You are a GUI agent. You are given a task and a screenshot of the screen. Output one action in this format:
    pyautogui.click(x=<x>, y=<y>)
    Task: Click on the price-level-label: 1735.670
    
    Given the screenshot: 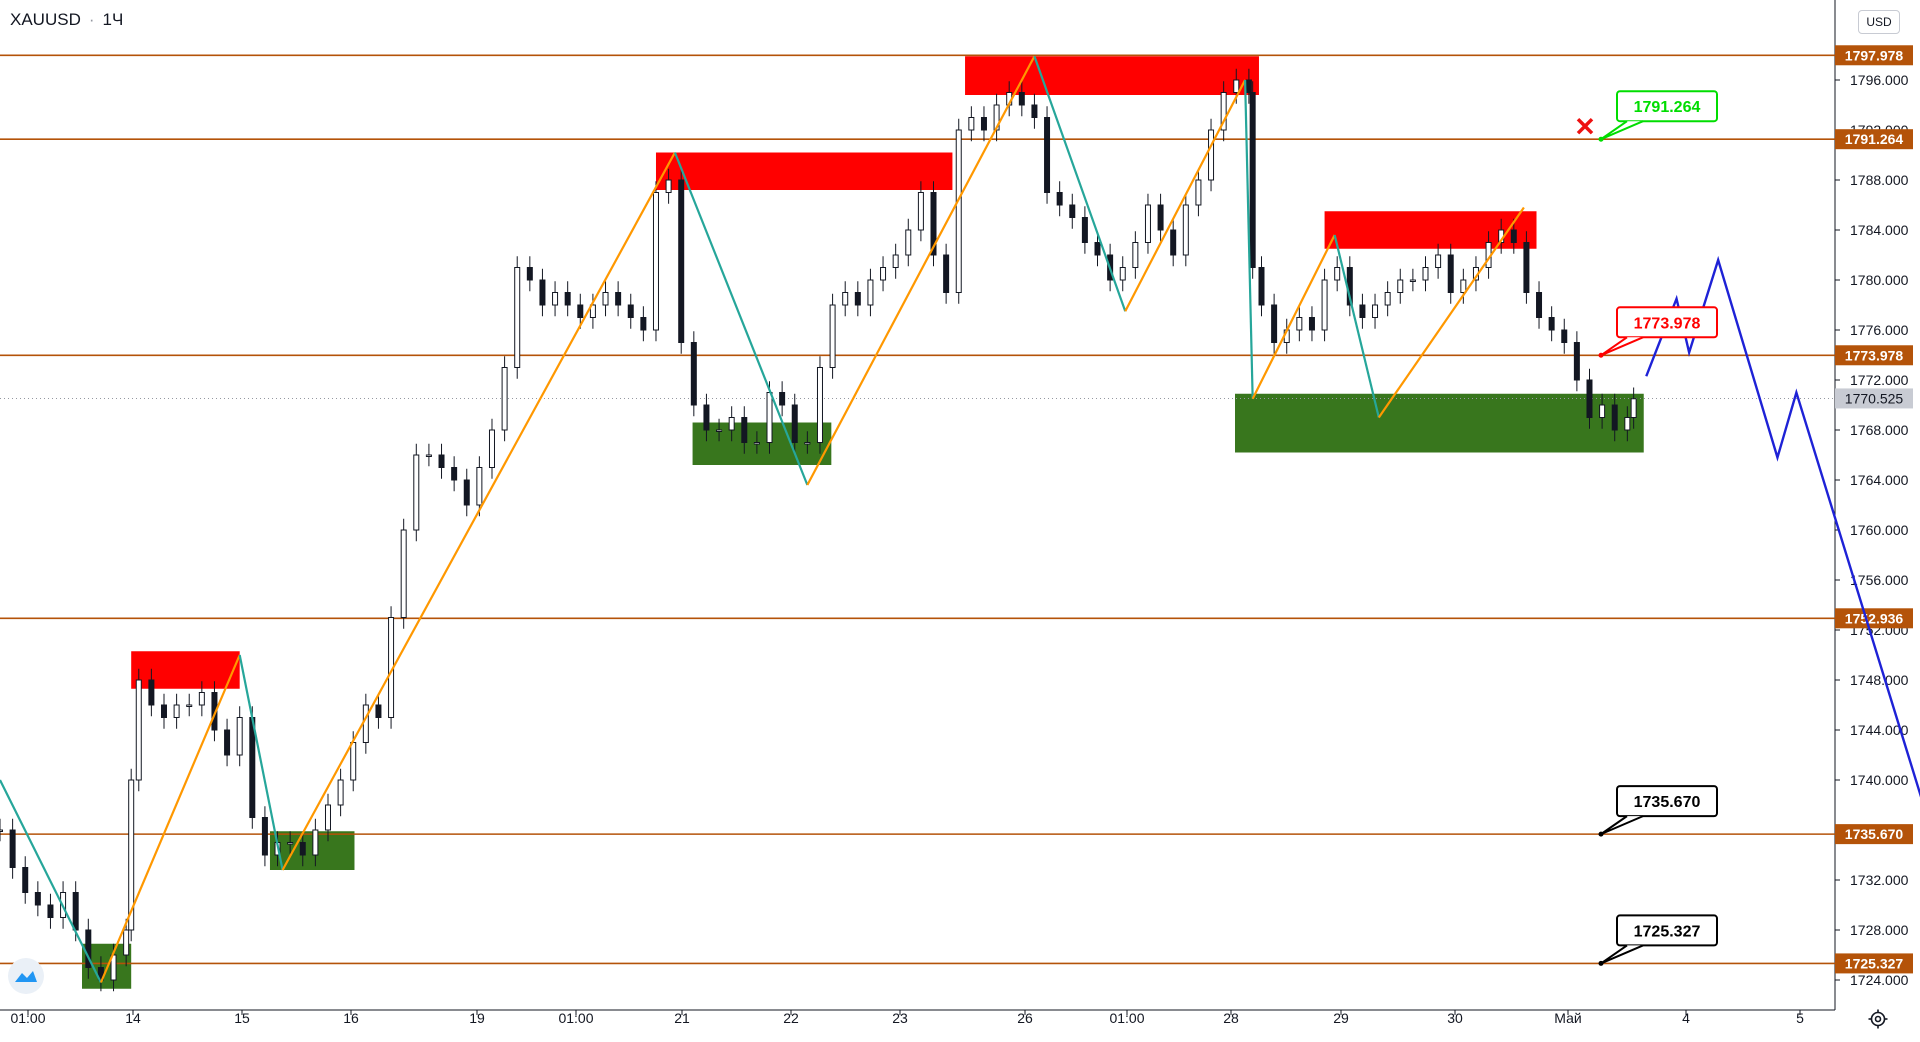 What is the action you would take?
    pyautogui.click(x=1874, y=834)
    